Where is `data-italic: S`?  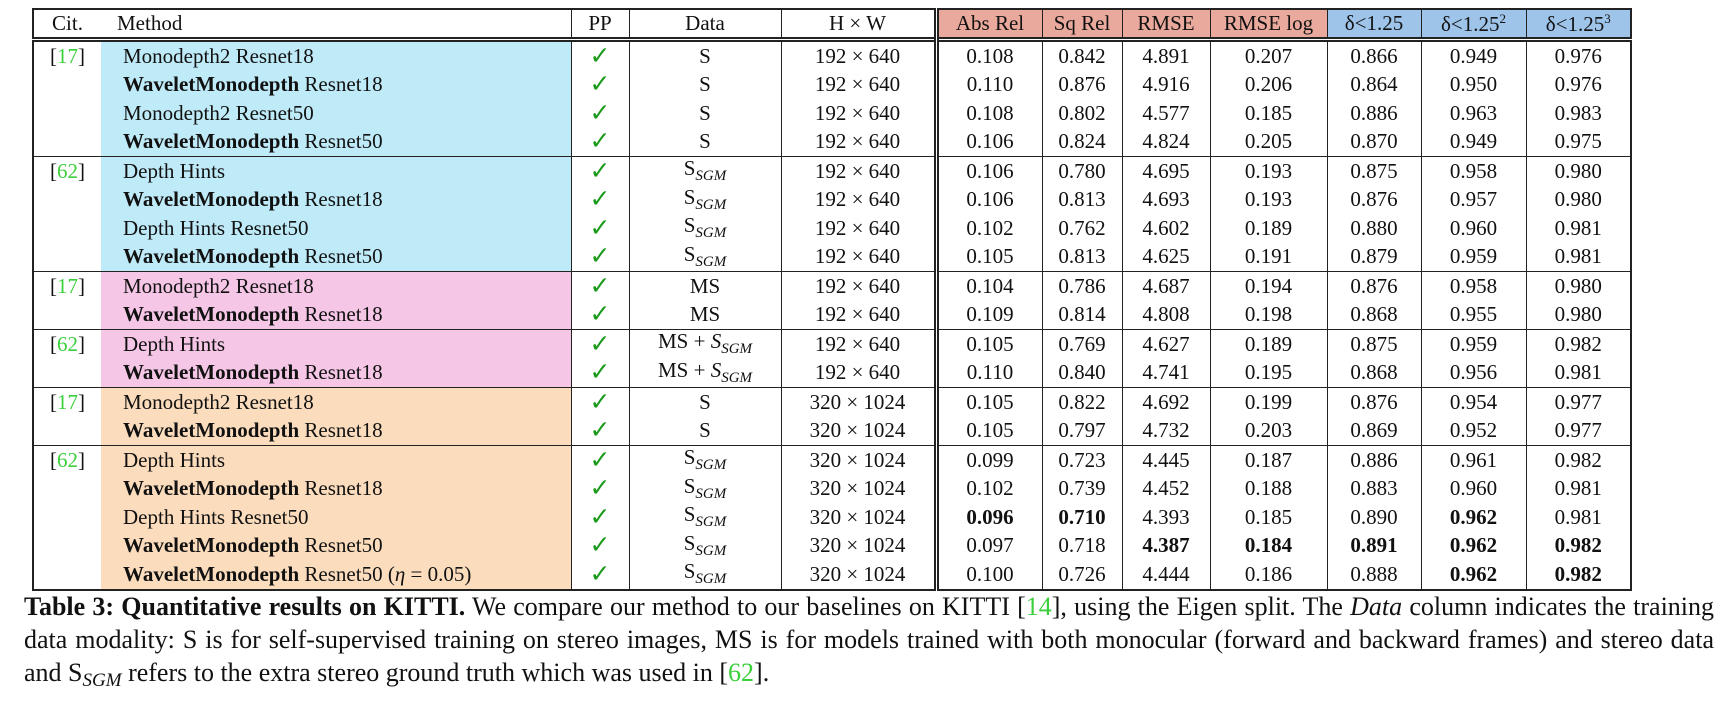 data-italic: S is located at coordinates (716, 370).